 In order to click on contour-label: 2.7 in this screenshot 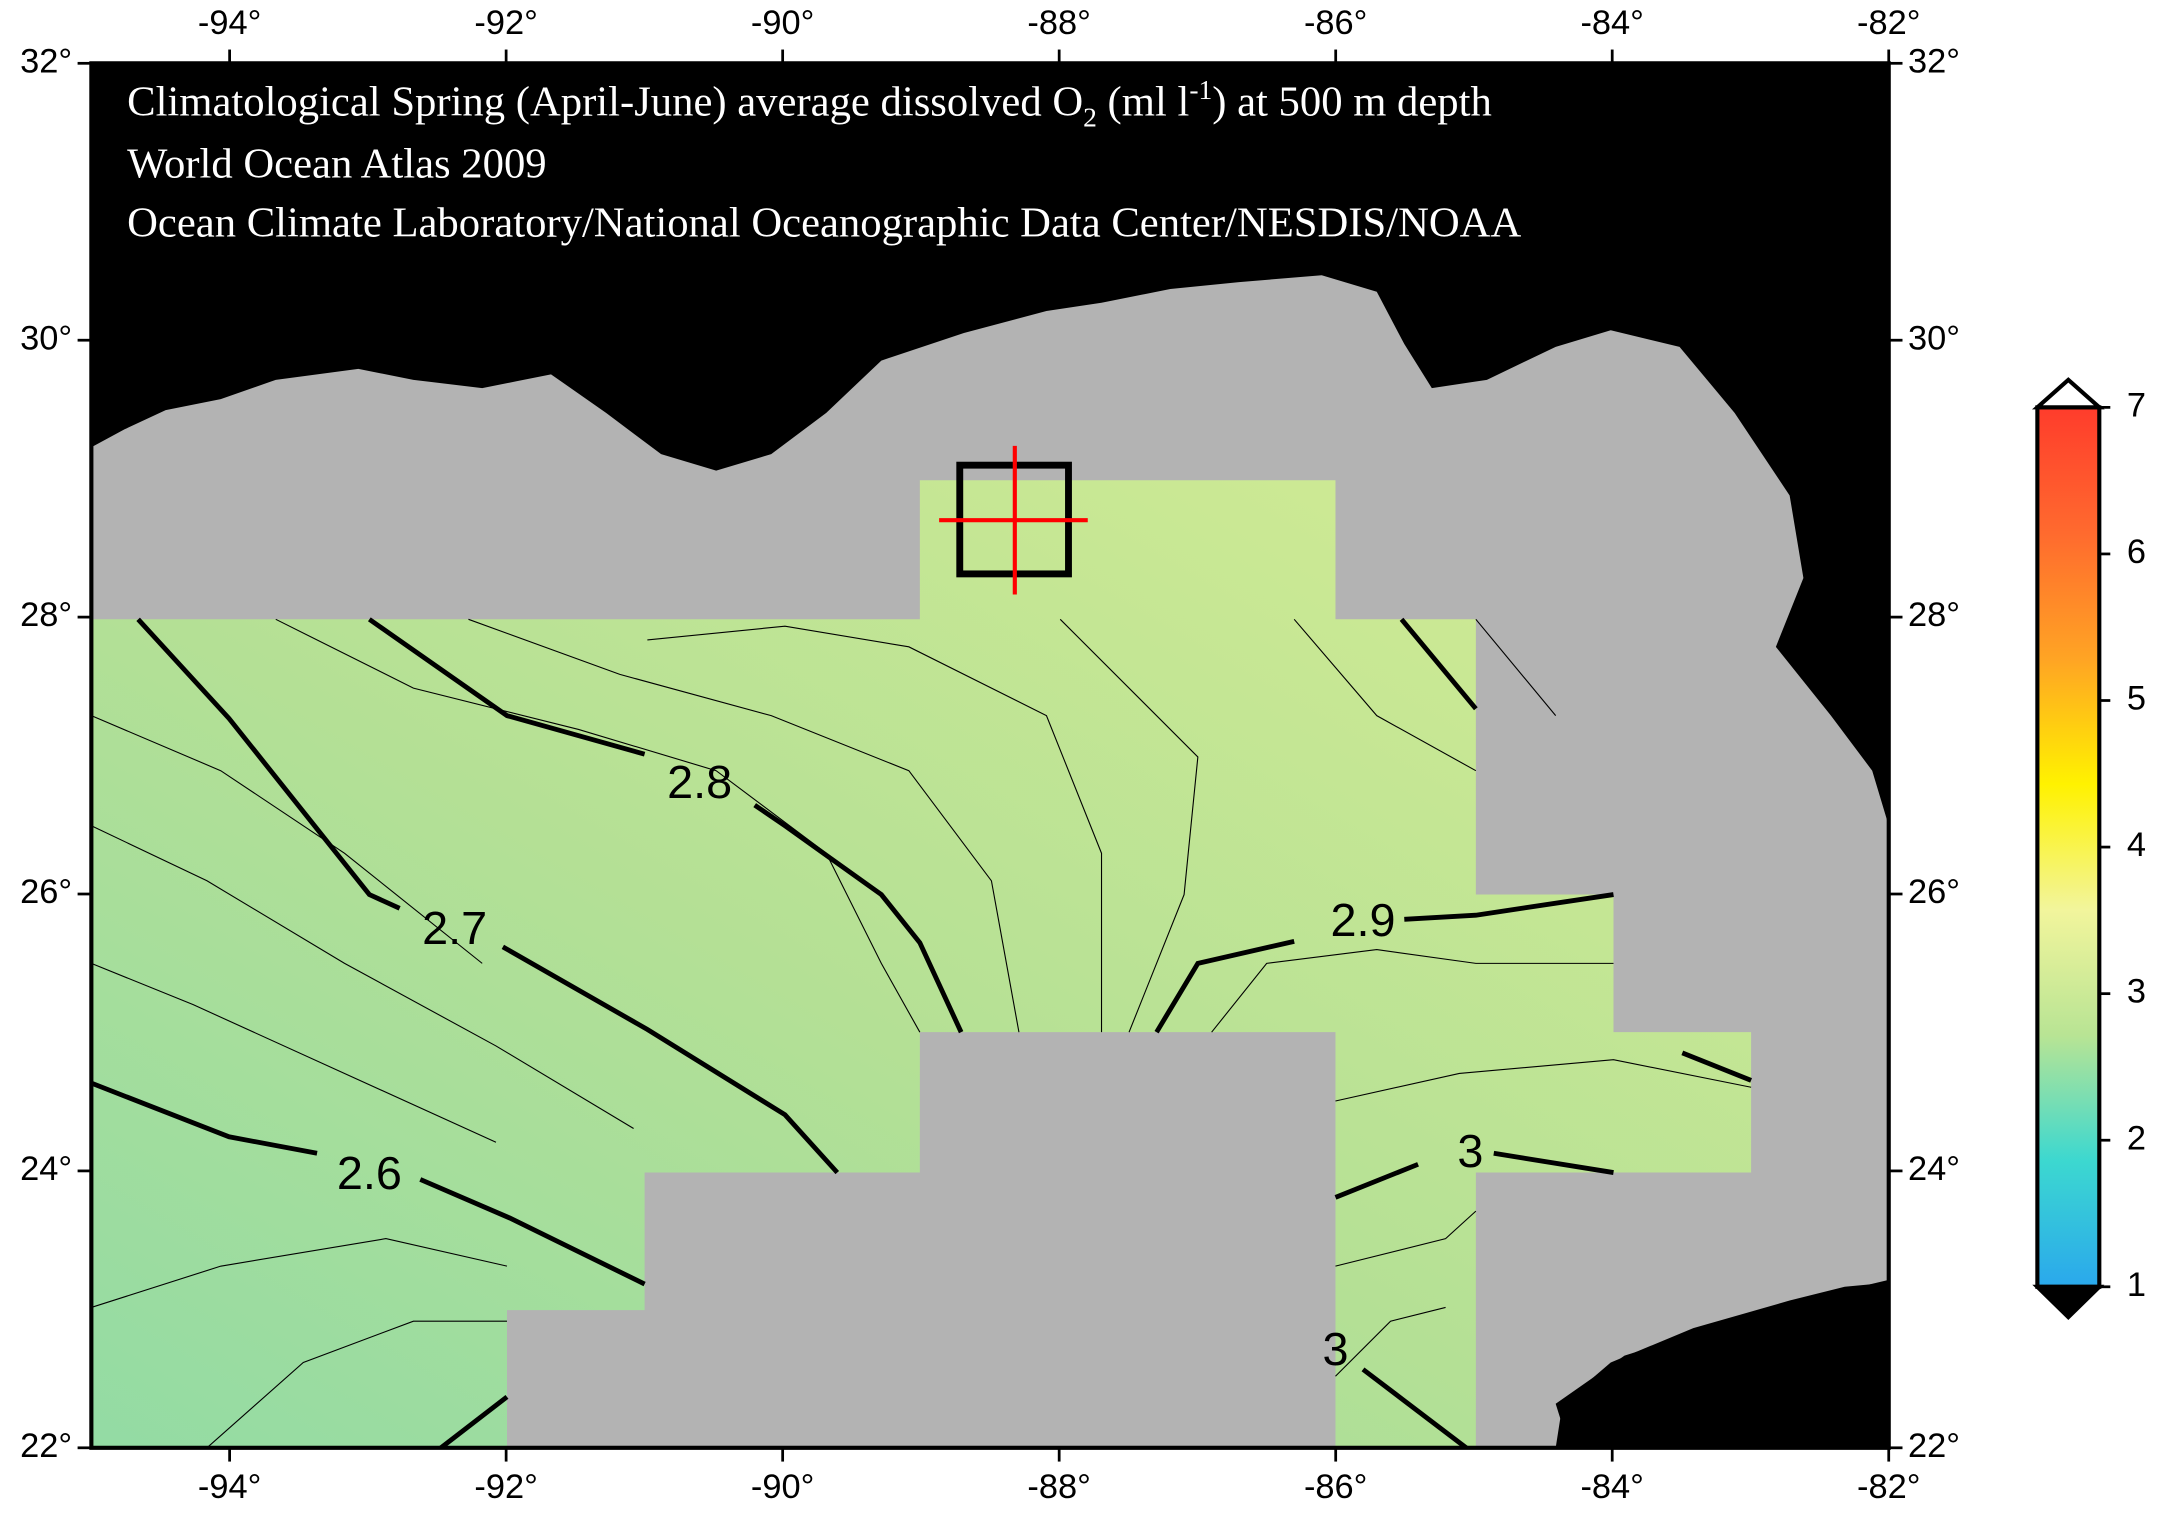, I will do `click(454, 928)`.